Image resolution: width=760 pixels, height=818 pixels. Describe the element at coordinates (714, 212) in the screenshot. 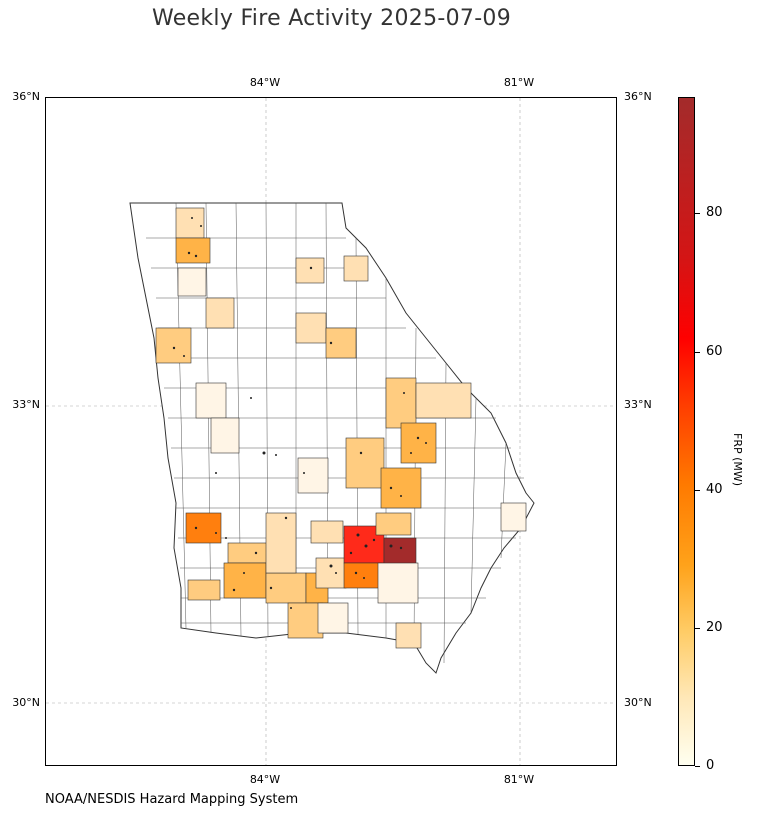

I see `colorbar-label-80: 80` at that location.